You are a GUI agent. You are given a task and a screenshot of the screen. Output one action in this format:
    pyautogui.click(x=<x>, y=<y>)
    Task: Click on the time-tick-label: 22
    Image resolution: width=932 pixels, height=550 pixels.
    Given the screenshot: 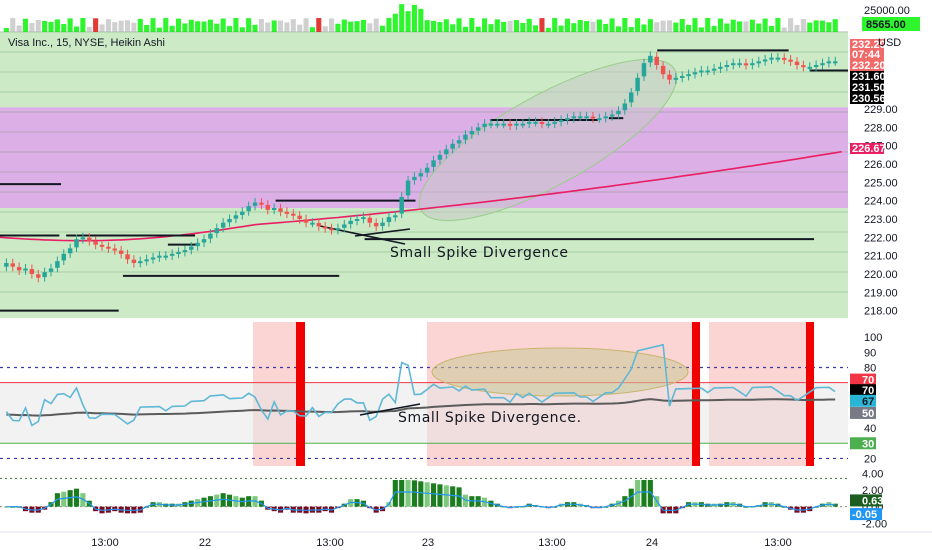 What is the action you would take?
    pyautogui.click(x=205, y=543)
    